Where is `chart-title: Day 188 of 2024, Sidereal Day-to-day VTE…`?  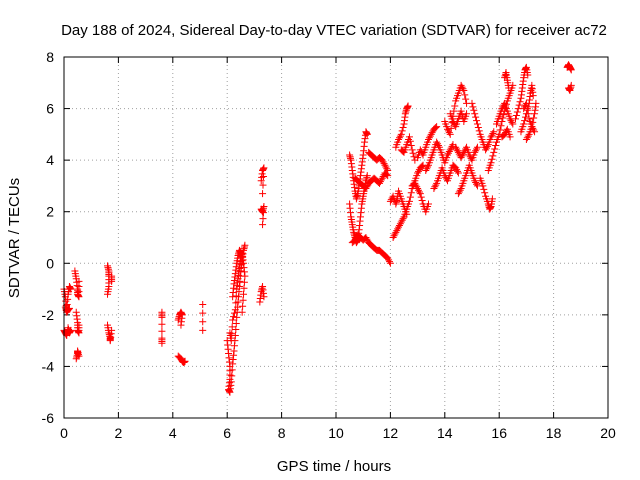 chart-title: Day 188 of 2024, Sidereal Day-to-day VTE… is located at coordinates (334, 30).